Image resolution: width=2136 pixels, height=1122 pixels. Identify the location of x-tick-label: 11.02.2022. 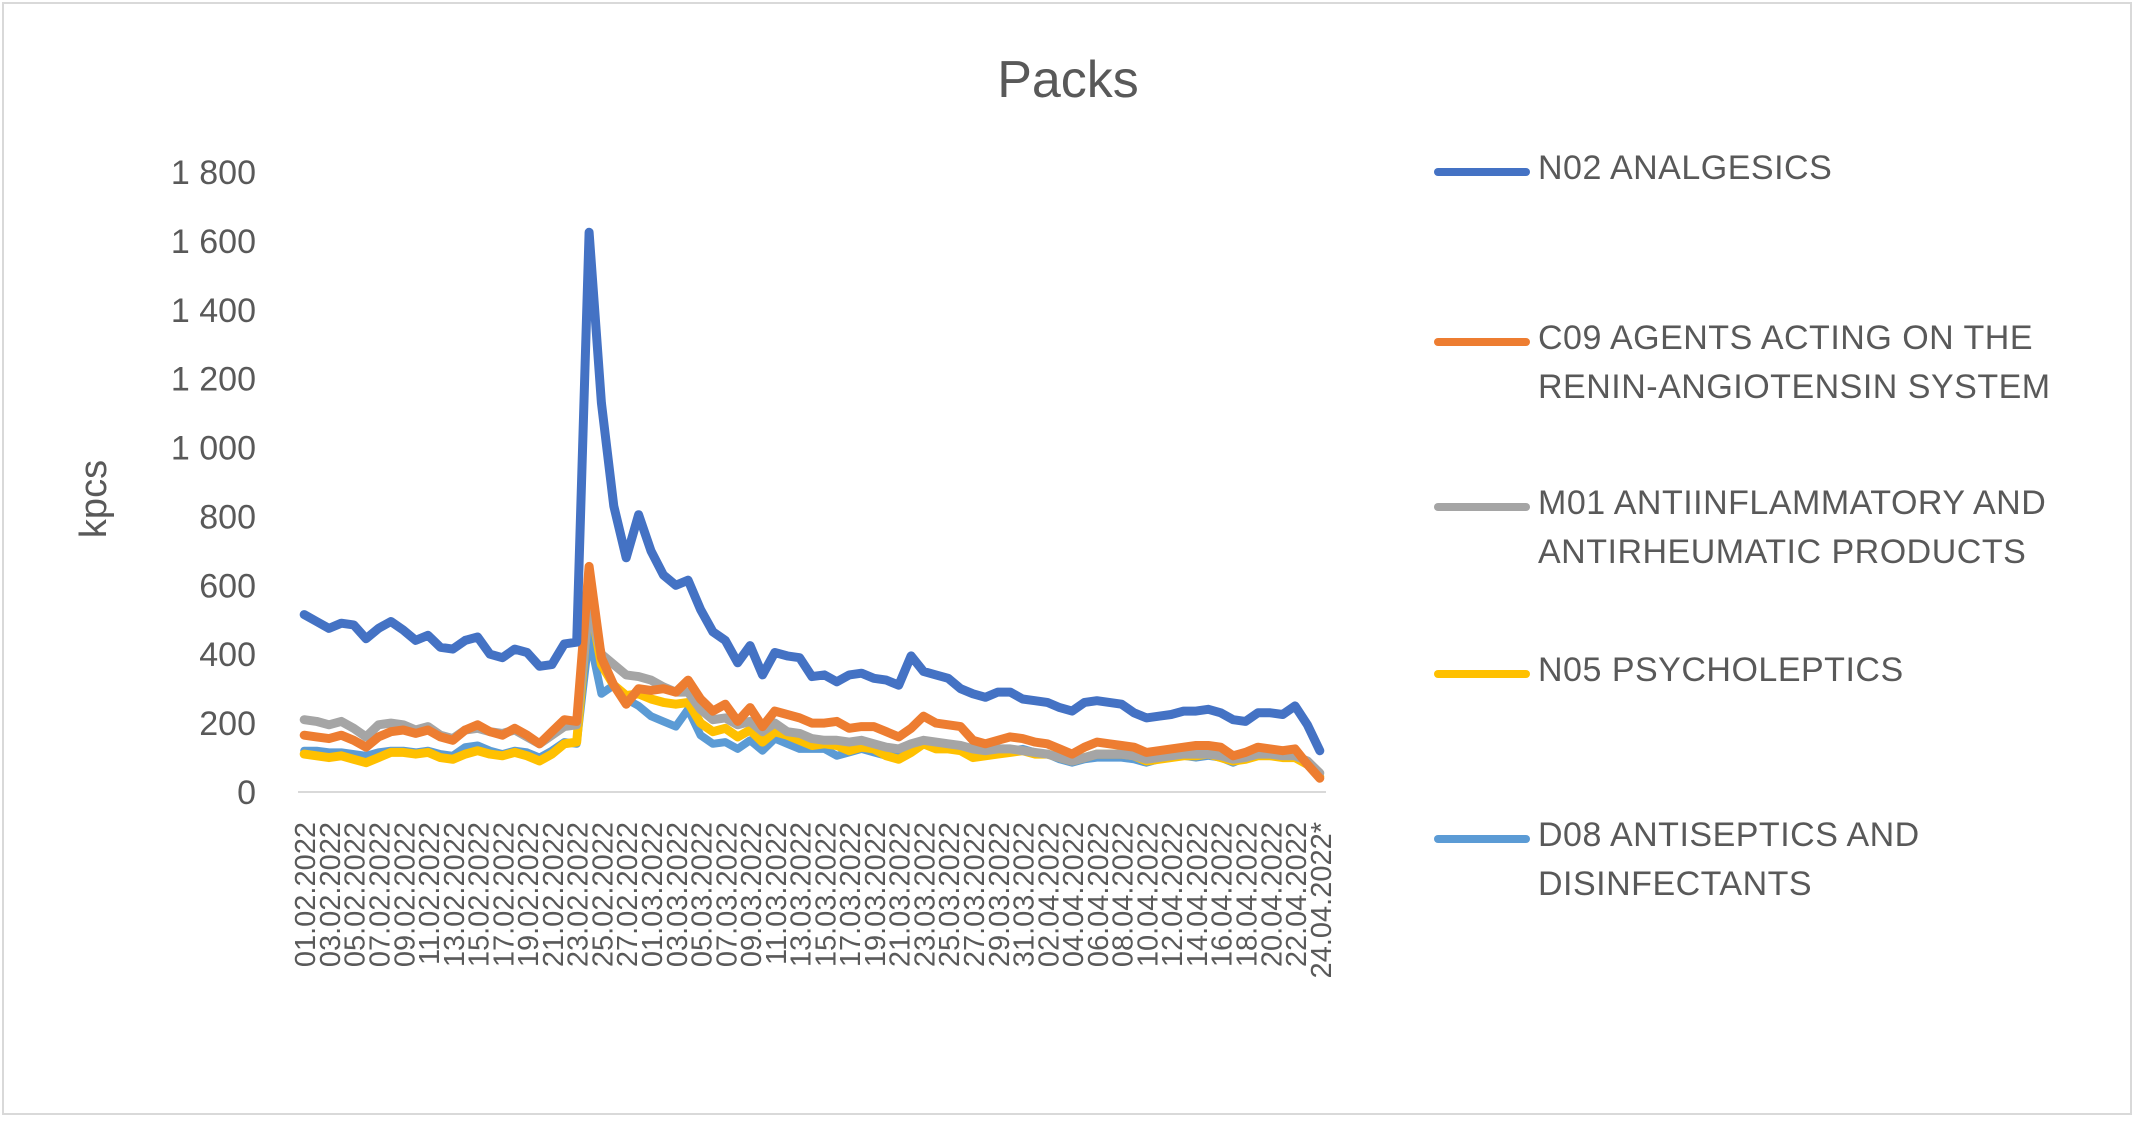
(430, 893).